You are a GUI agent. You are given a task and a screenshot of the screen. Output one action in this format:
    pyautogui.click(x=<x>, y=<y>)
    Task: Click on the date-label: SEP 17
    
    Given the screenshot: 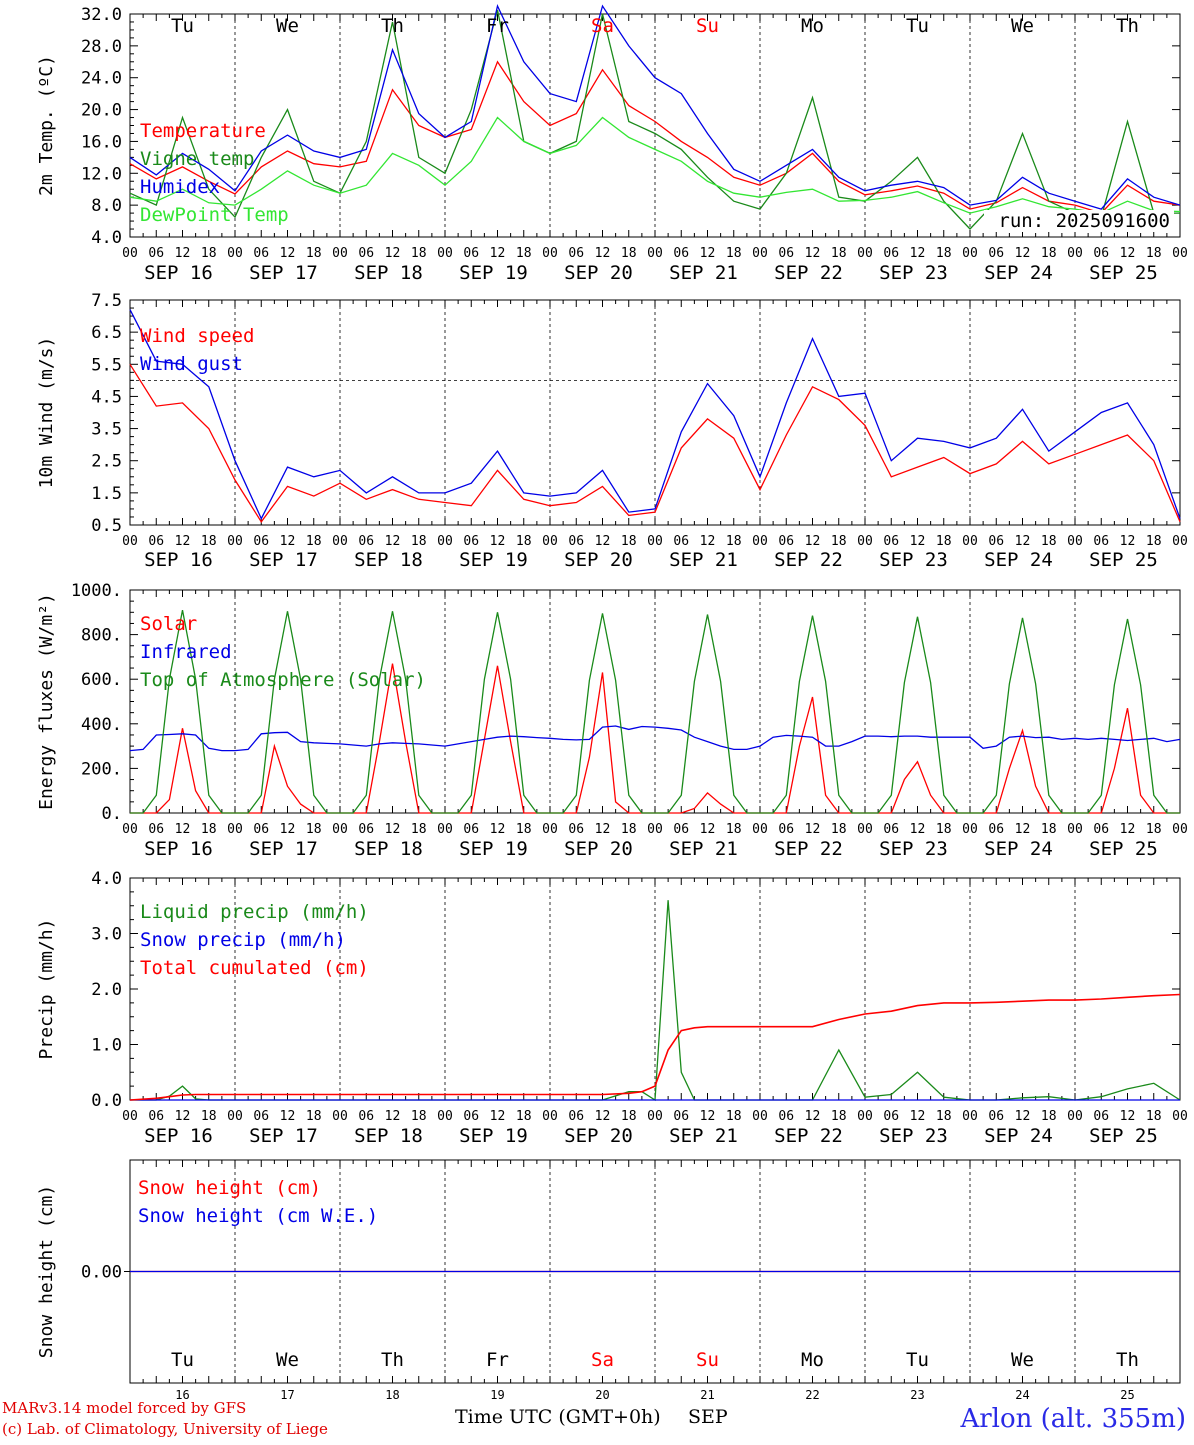 What is the action you would take?
    pyautogui.click(x=283, y=1136)
    